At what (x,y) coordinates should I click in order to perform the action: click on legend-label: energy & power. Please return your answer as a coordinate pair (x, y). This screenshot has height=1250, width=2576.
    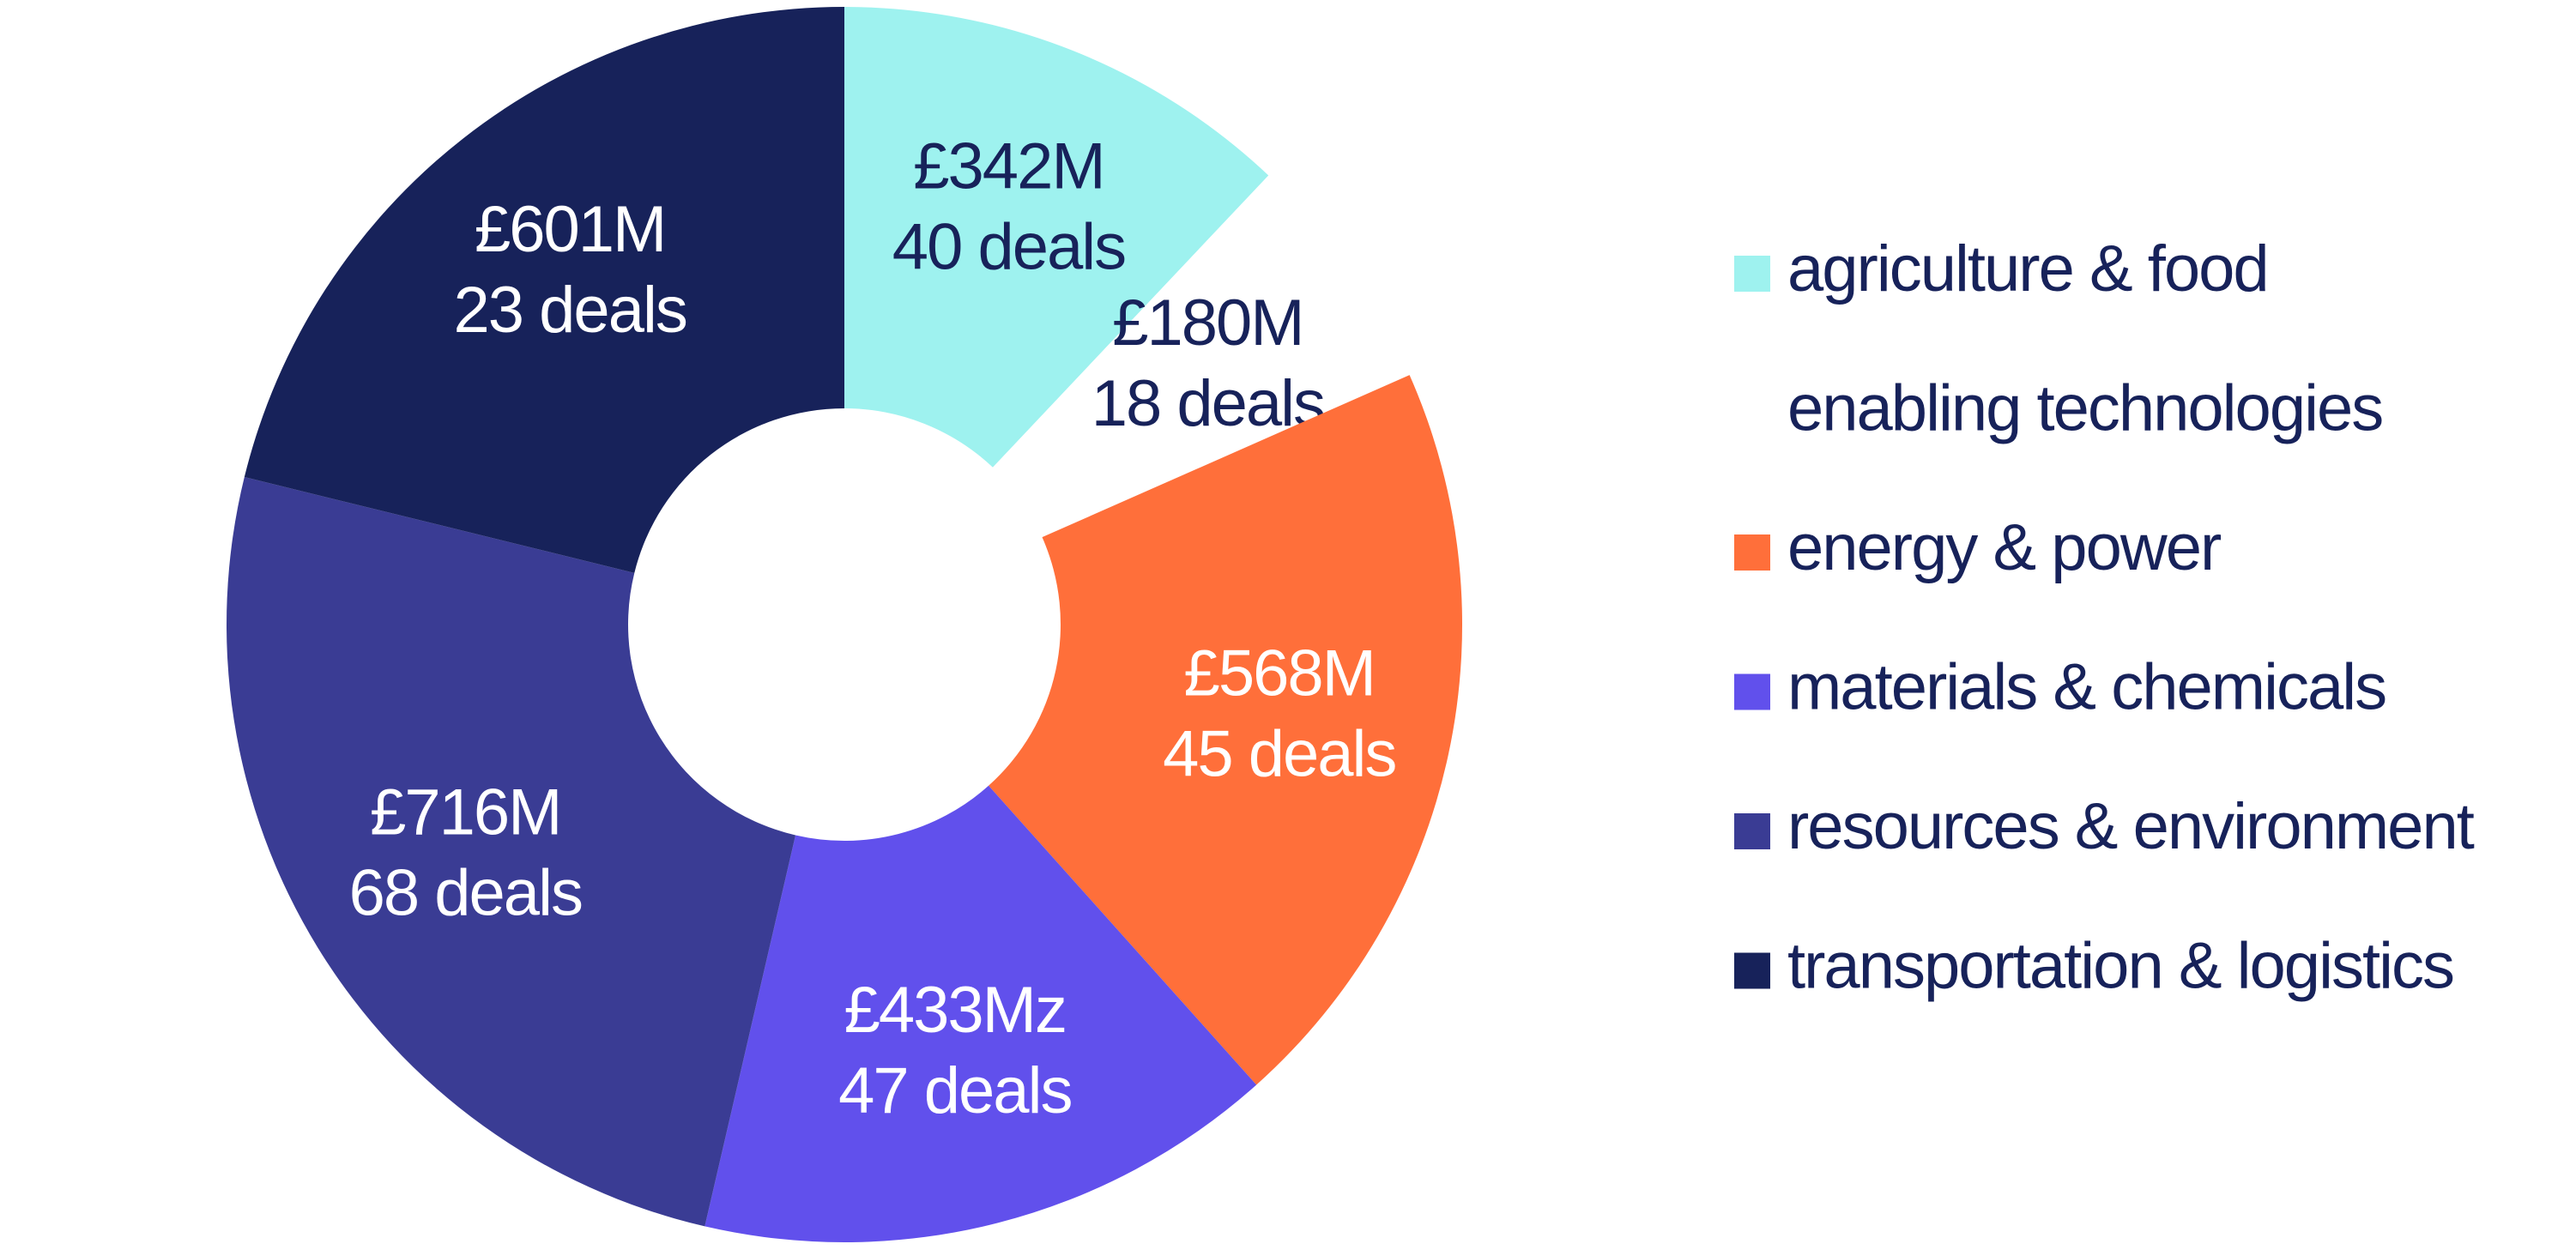
    Looking at the image, I should click on (2004, 547).